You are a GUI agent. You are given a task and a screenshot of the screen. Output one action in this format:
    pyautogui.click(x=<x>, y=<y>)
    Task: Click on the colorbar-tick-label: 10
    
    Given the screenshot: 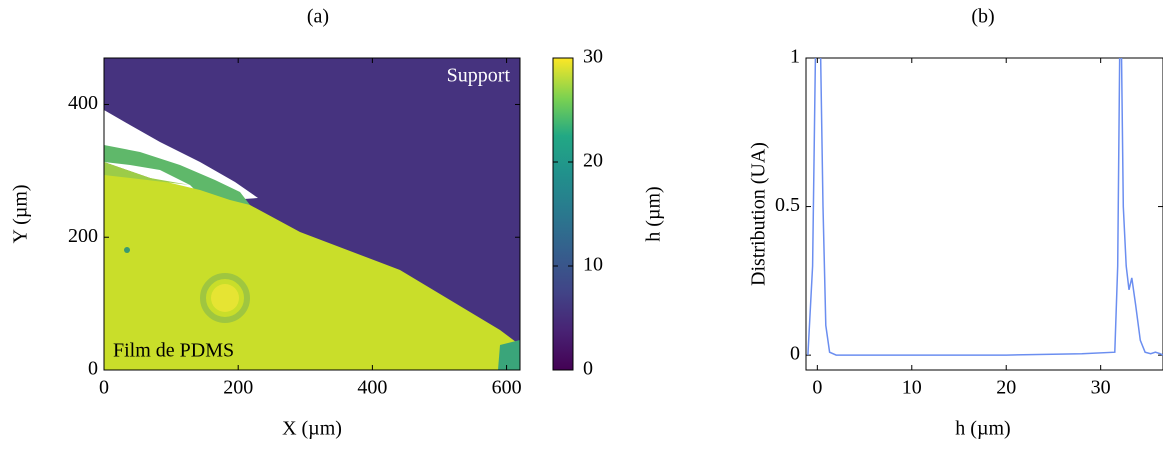 What is the action you would take?
    pyautogui.click(x=593, y=265)
    